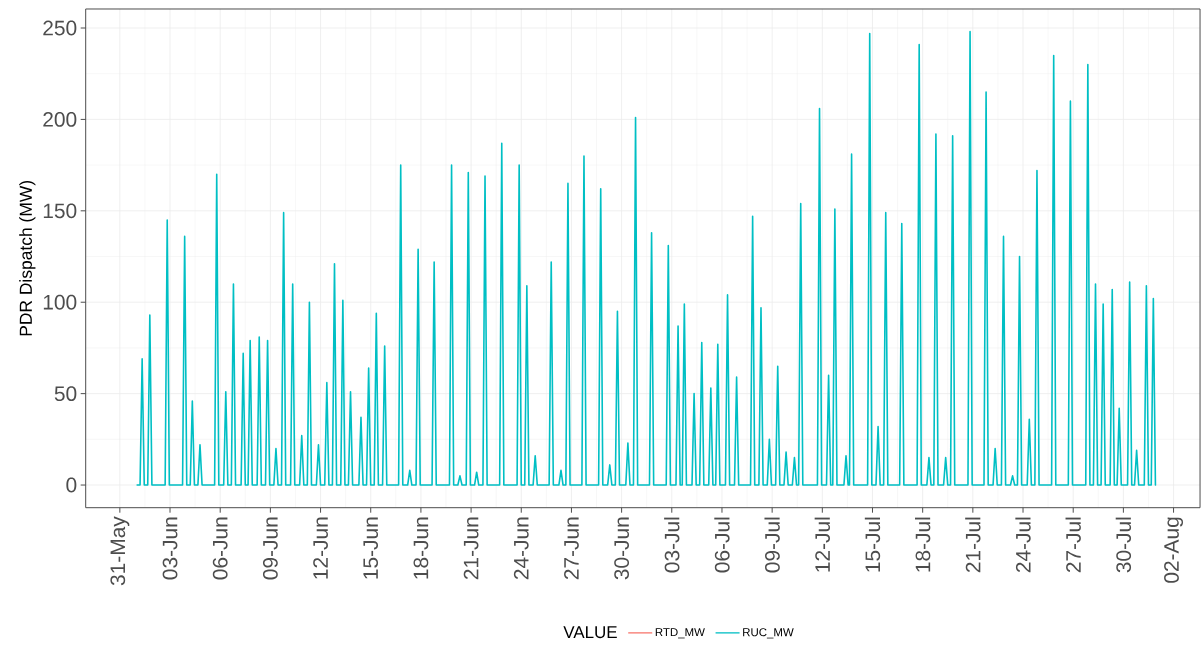 The image size is (1201, 650). Describe the element at coordinates (1073, 545) in the screenshot. I see `x-tick-label: 27-Jul` at that location.